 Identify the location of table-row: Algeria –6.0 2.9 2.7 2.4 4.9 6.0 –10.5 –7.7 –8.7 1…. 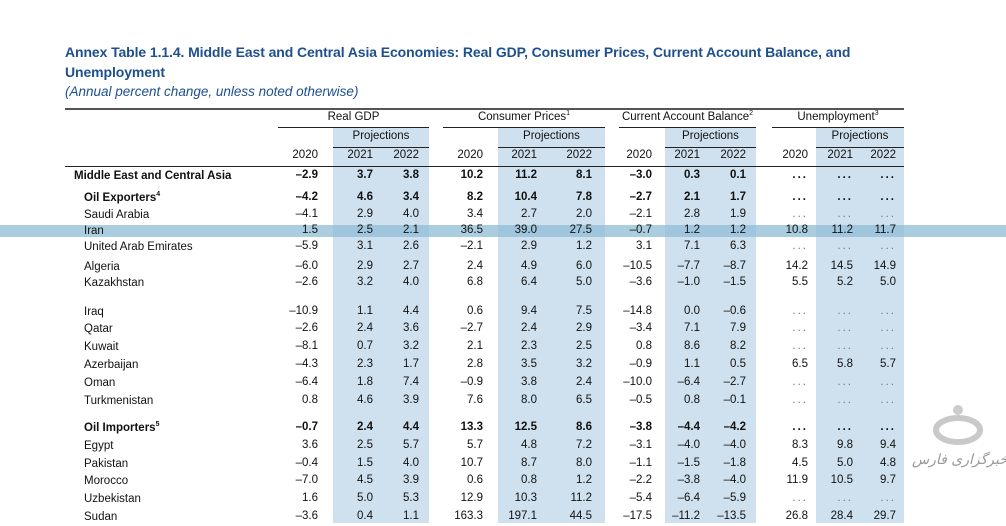
(503, 268).